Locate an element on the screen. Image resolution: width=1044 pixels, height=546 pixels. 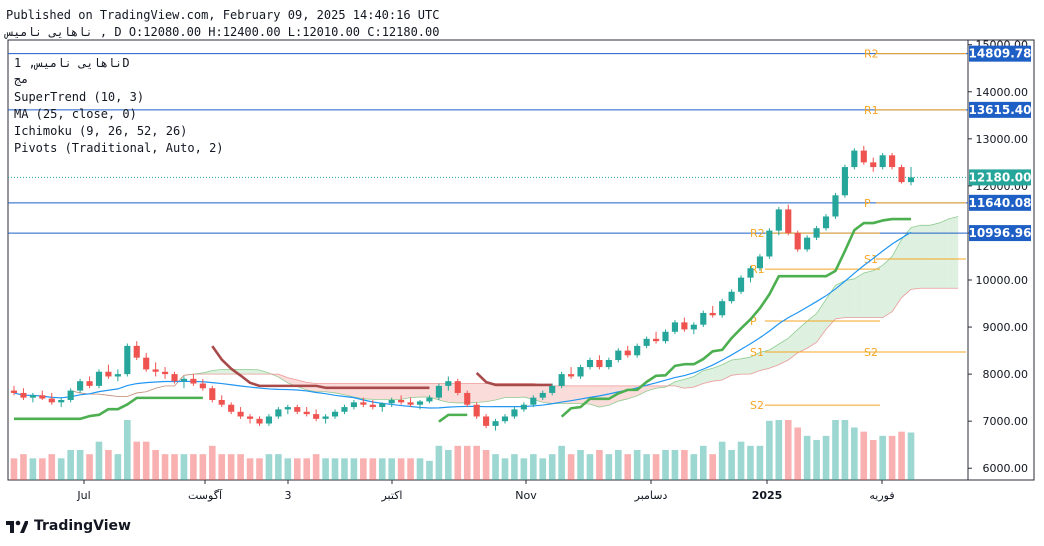
indicator-ma: MA (25, close, 0) is located at coordinates (75, 114).